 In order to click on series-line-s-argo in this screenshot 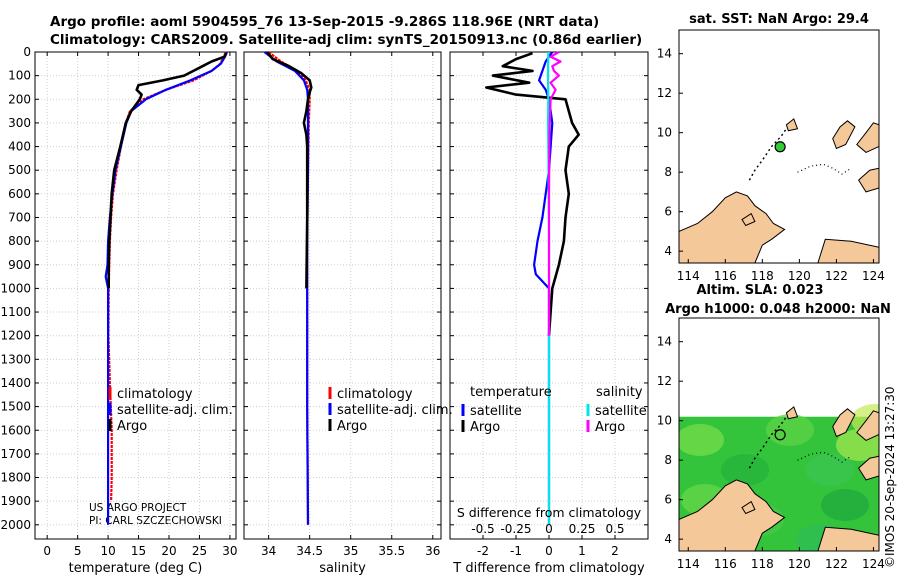, I will do `click(554, 193)`.